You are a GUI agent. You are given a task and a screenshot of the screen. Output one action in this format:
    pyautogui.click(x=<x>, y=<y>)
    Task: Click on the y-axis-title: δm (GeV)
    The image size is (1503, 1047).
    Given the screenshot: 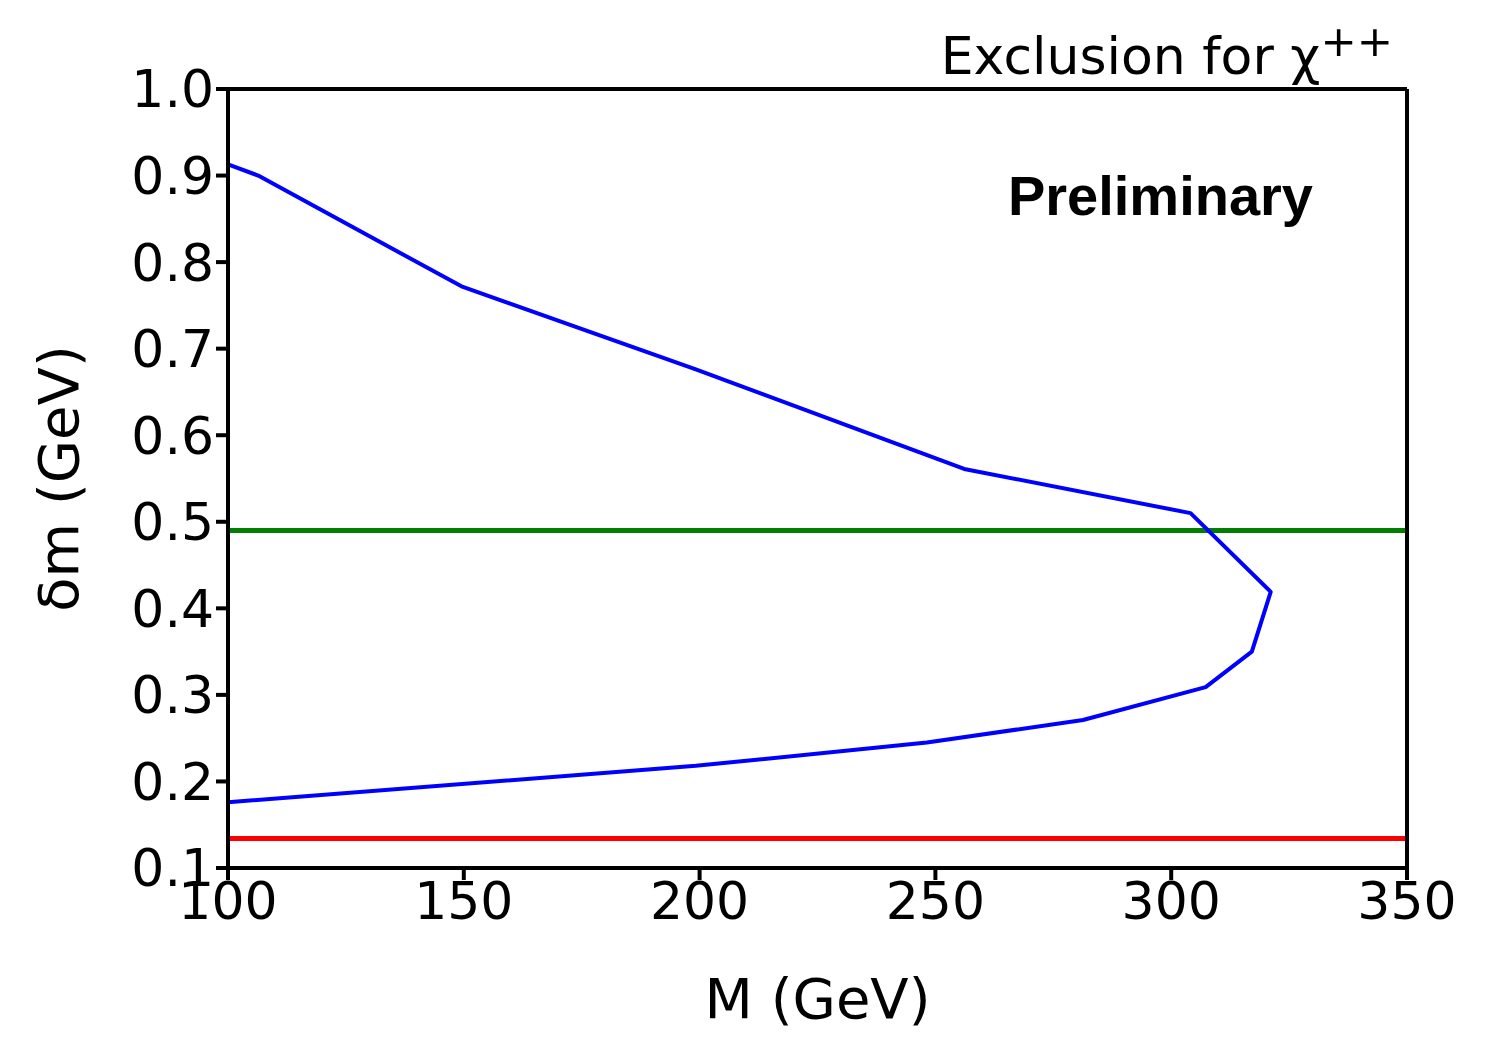 What is the action you would take?
    pyautogui.click(x=58, y=478)
    